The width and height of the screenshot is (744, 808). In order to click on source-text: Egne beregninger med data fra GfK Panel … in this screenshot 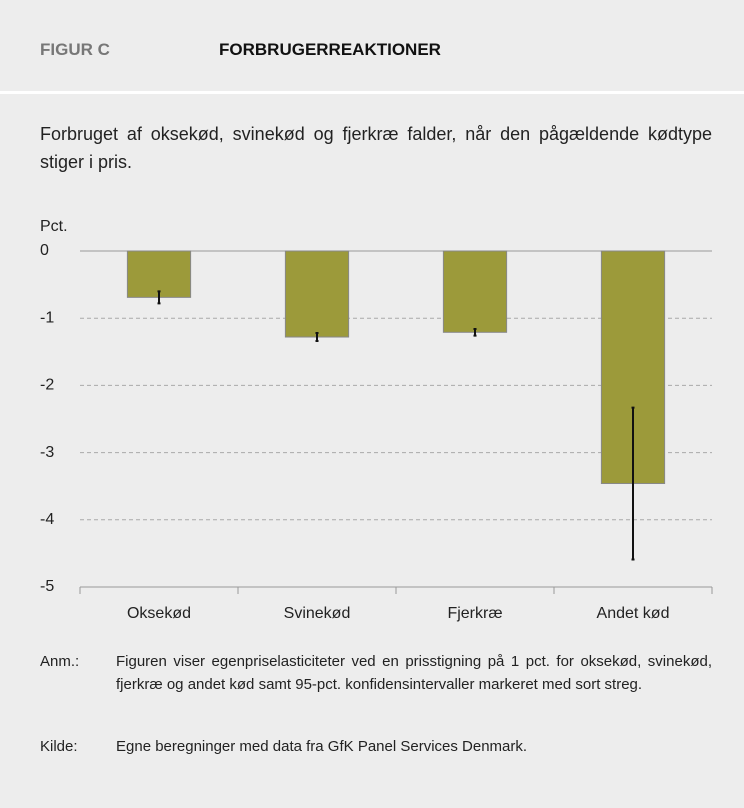, I will do `click(322, 746)`.